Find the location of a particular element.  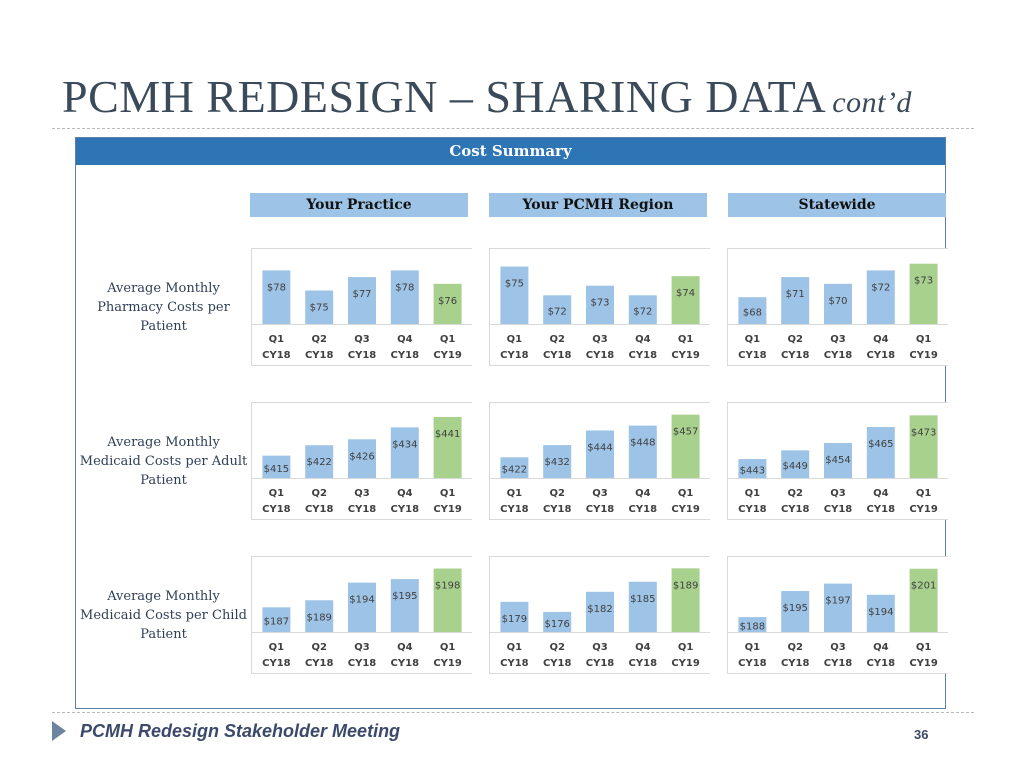

footer-text: PCMH Redesign Stakeholder Meeting is located at coordinates (240, 731).